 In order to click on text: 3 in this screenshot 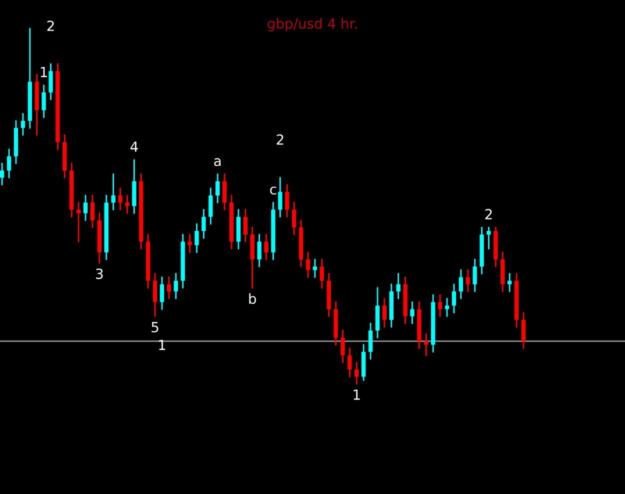, I will do `click(99, 274)`.